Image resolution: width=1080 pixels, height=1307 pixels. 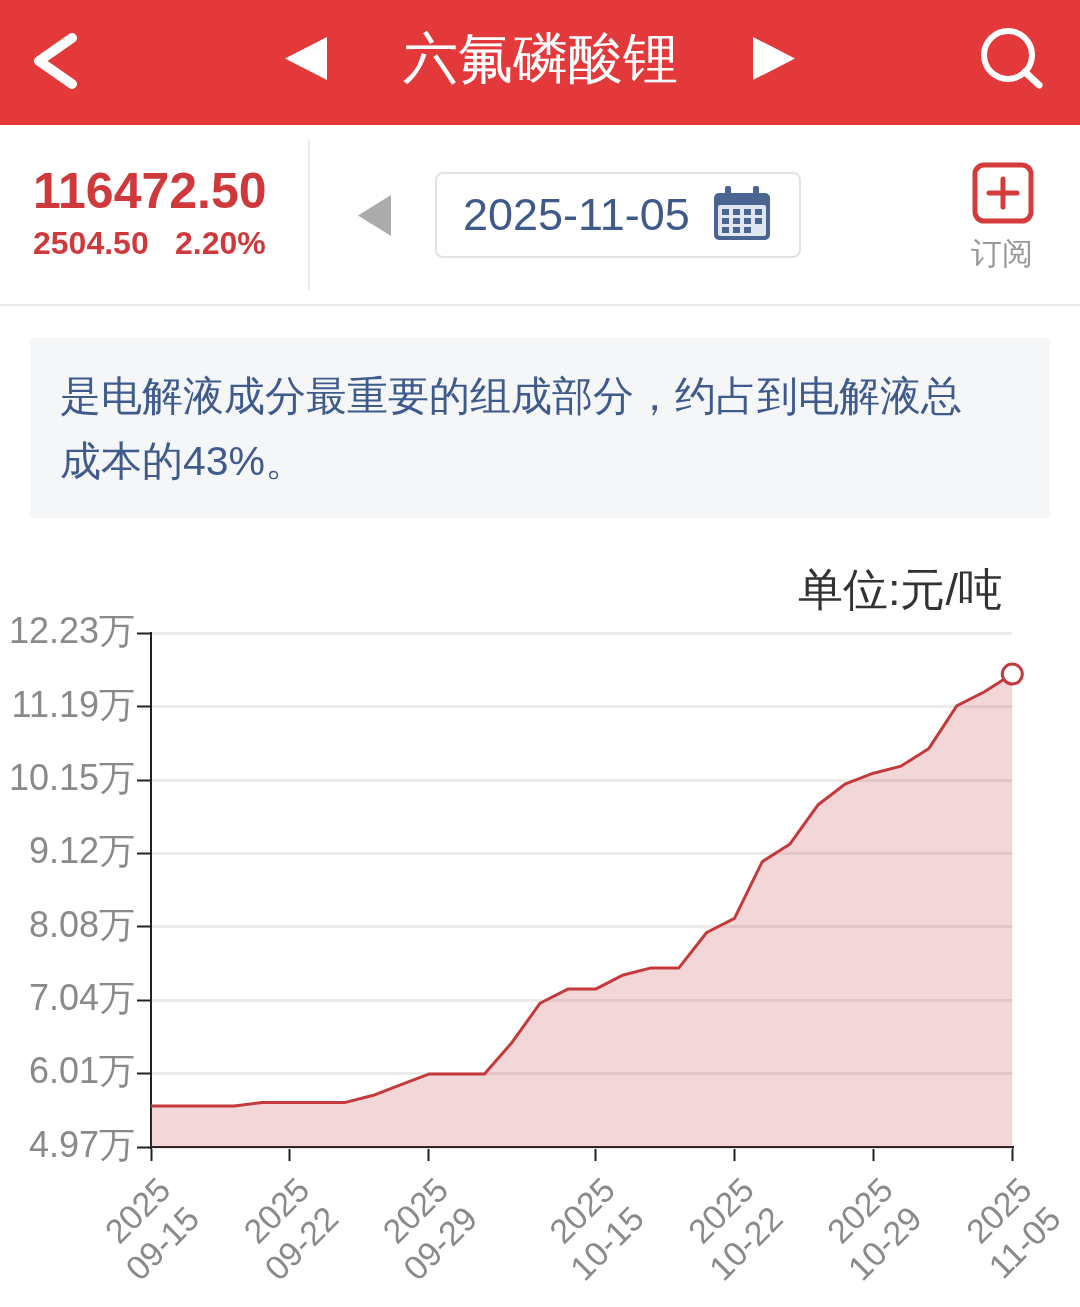 I want to click on chart-subtitle: 是电解液成分最重要的组成部分，约占到电解液总成本的43%。, so click(x=511, y=429).